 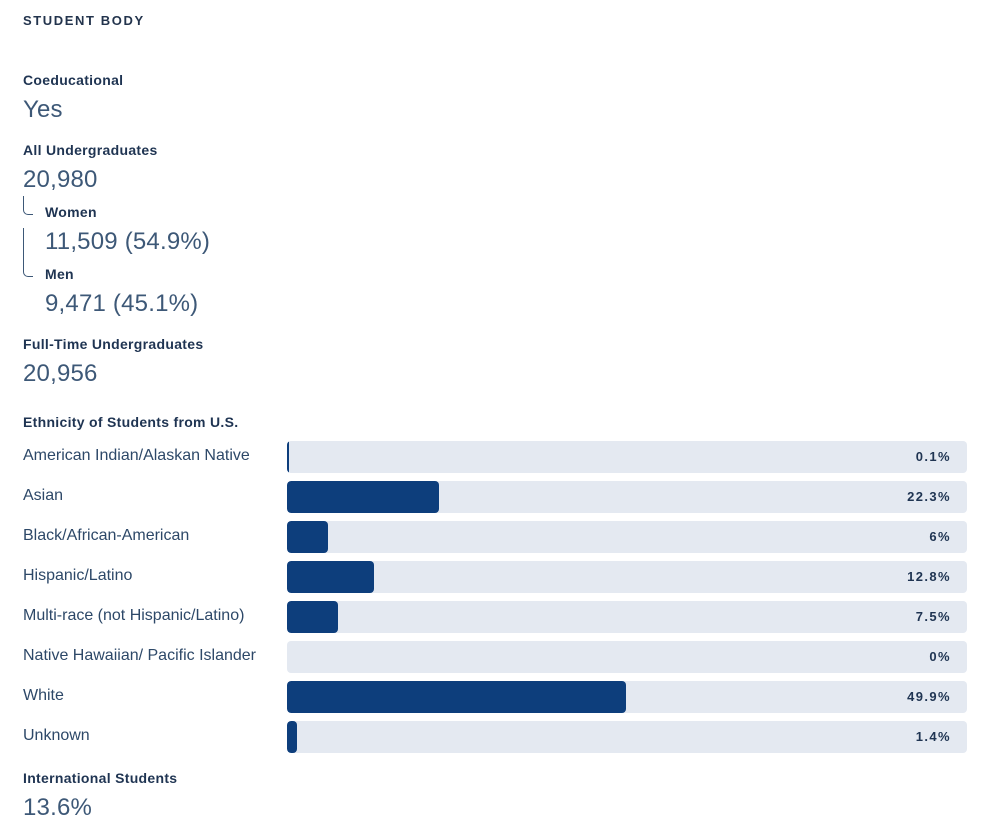 I want to click on ethnicity-row: Black/African-American 6%, so click(x=495, y=537).